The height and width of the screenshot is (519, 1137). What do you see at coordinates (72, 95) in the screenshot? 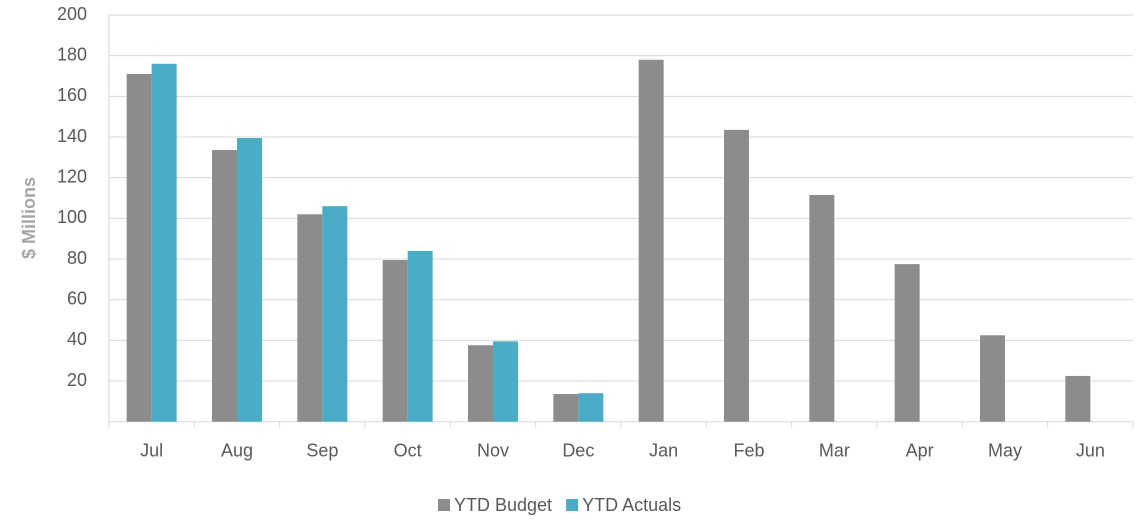
I see `y-tick-label: 160` at bounding box center [72, 95].